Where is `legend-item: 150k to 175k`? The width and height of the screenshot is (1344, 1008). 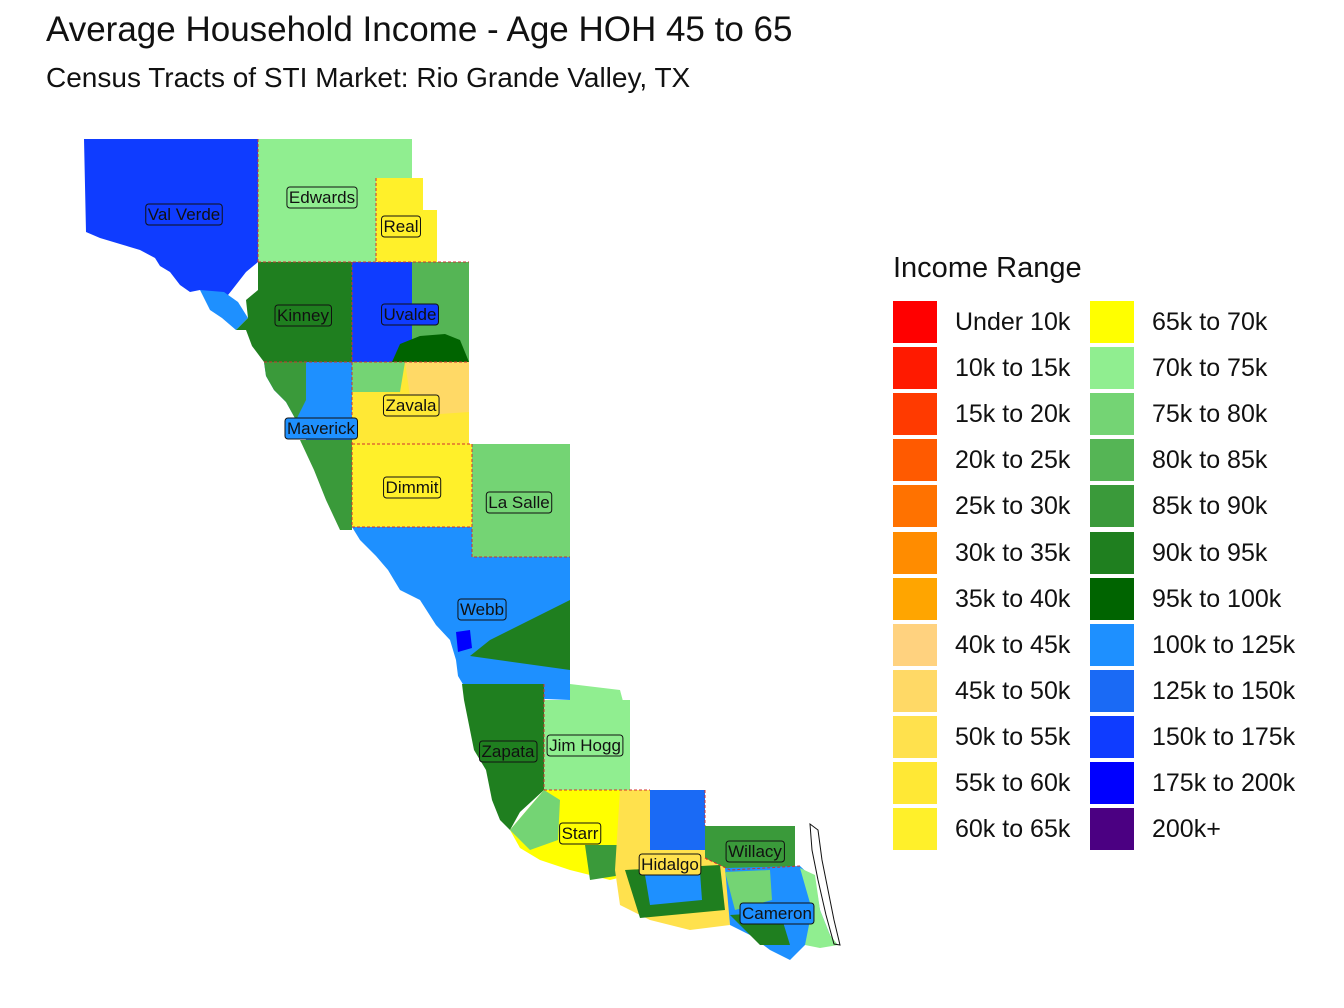
legend-item: 150k to 175k is located at coordinates (1197, 738).